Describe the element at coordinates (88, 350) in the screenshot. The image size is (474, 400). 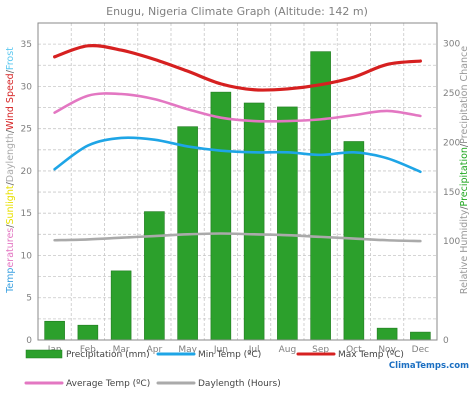
I see `x-tick-label: Feb` at that location.